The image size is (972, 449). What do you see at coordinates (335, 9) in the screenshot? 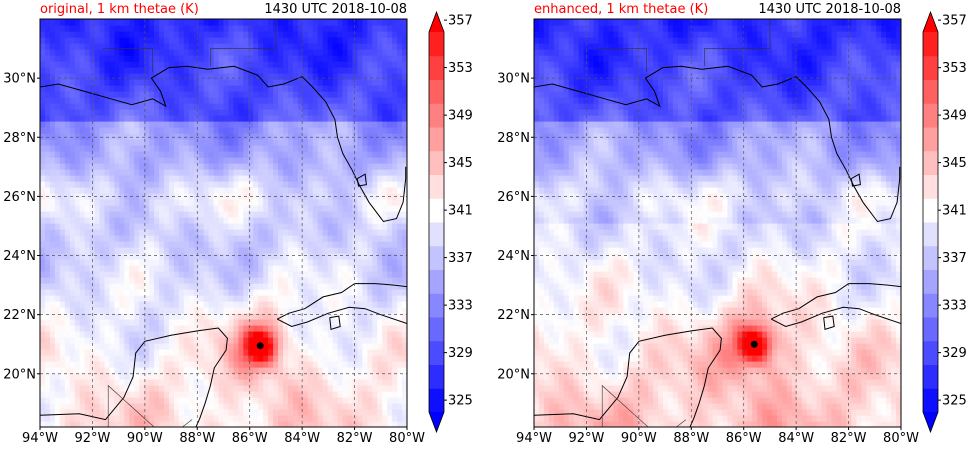
I see `time-label-original: 1430 UTC 2018-10-08` at bounding box center [335, 9].